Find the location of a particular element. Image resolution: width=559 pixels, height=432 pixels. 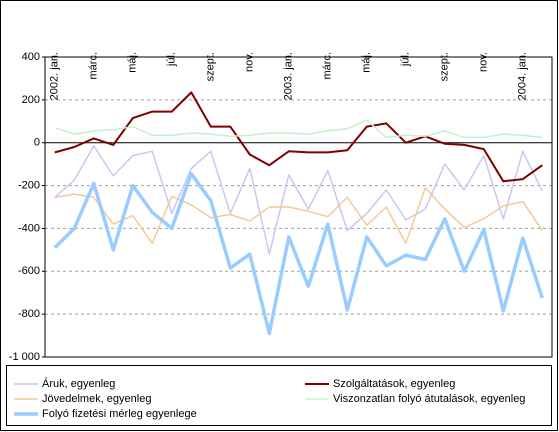

legend-label: Viszonzatlan folyó átutalások, egyenleg is located at coordinates (429, 399).